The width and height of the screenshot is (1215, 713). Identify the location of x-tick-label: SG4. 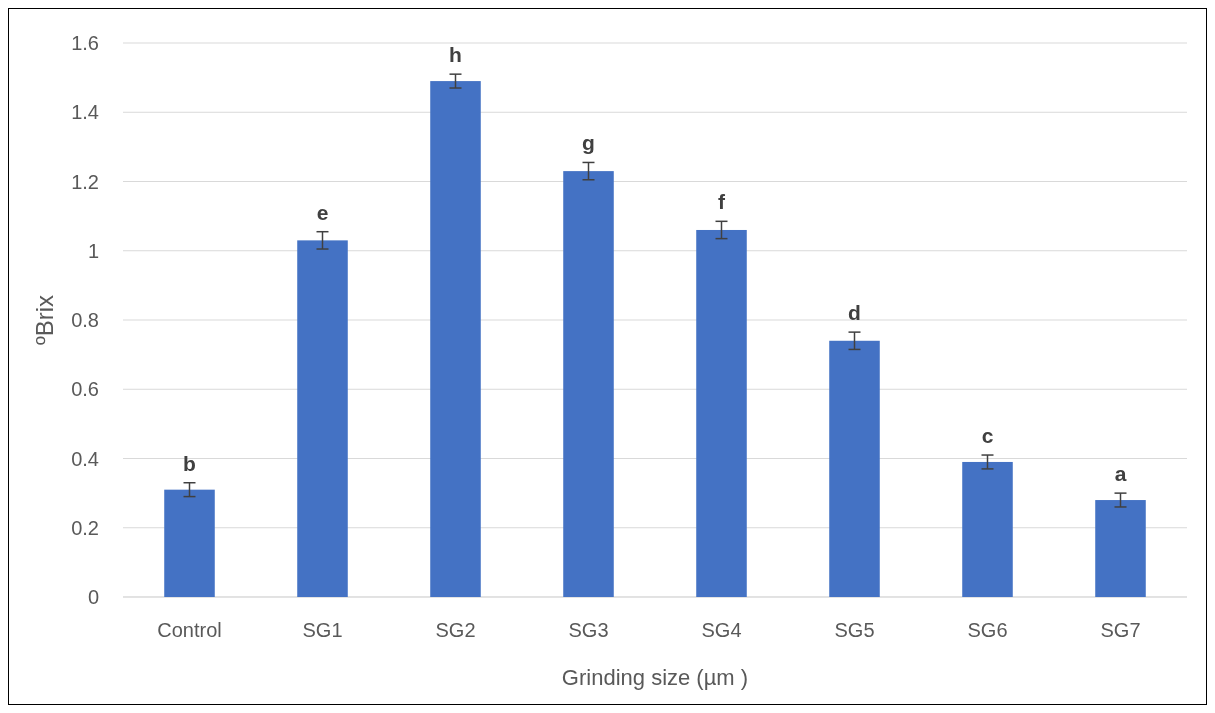
(721, 630).